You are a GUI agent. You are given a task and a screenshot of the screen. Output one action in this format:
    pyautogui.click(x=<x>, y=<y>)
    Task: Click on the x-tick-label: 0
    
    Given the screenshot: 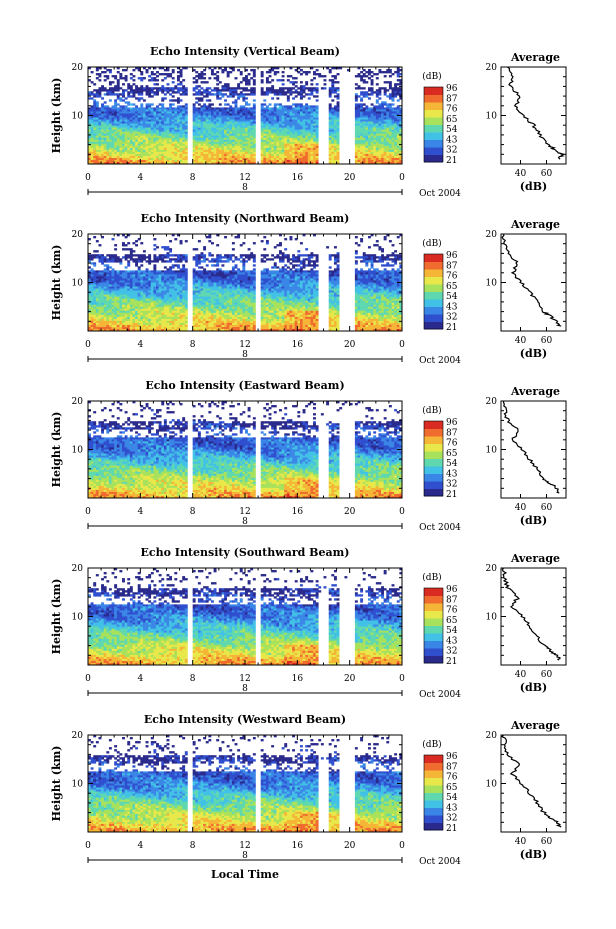 What is the action you would take?
    pyautogui.click(x=402, y=512)
    